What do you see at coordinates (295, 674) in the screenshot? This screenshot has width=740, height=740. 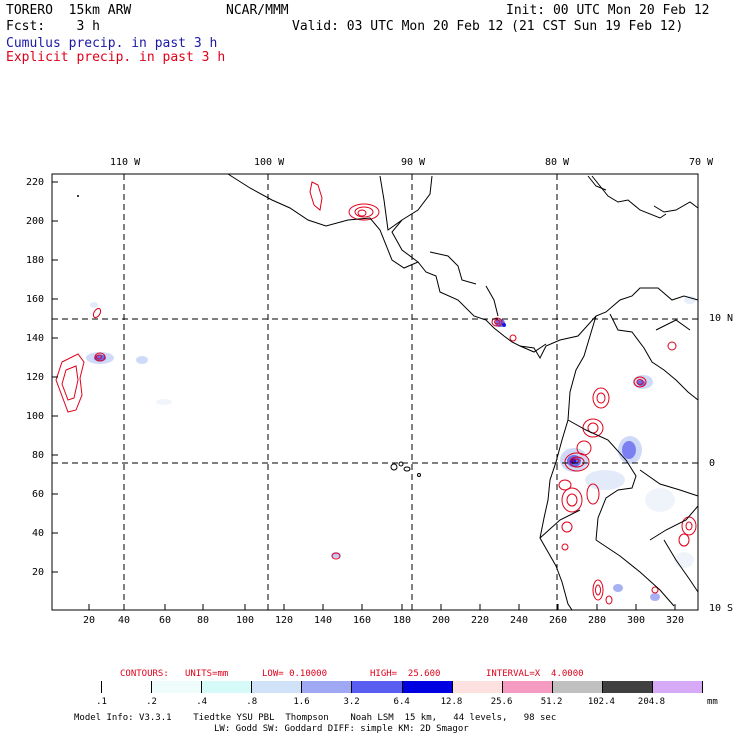 I see `contour-low: LOW= 0.10000` at bounding box center [295, 674].